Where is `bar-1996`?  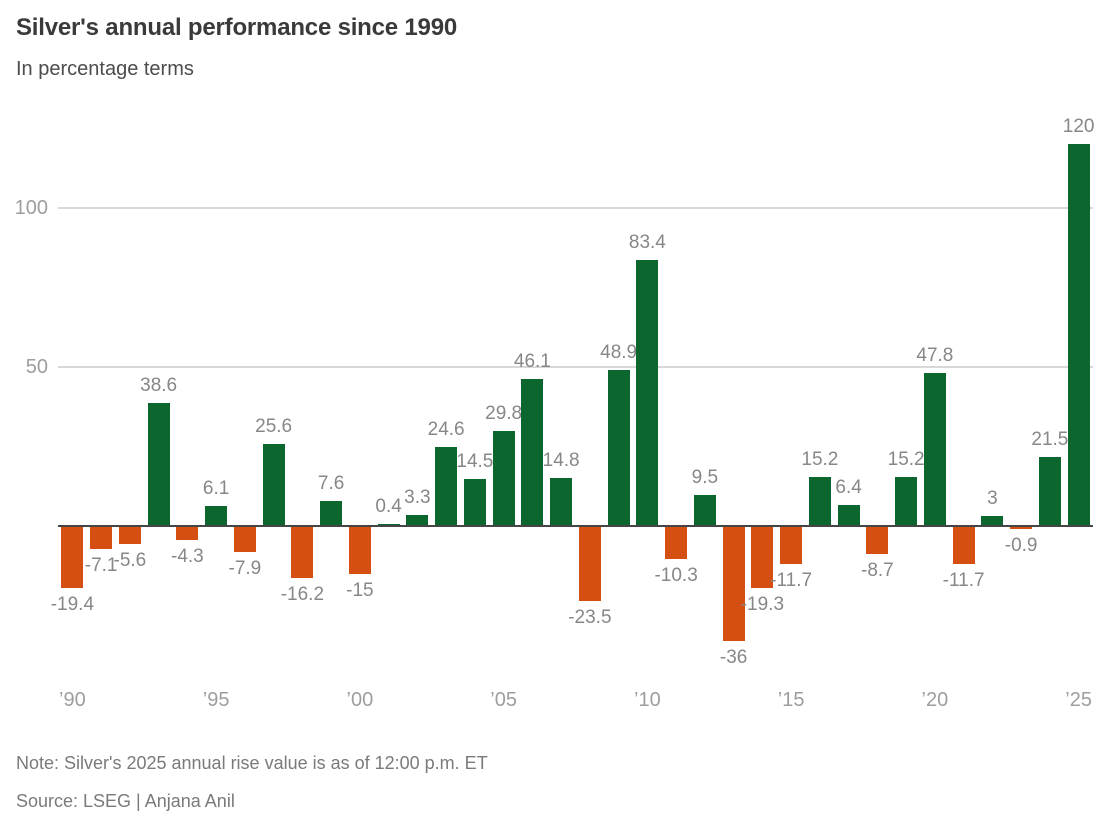 bar-1996 is located at coordinates (244, 539).